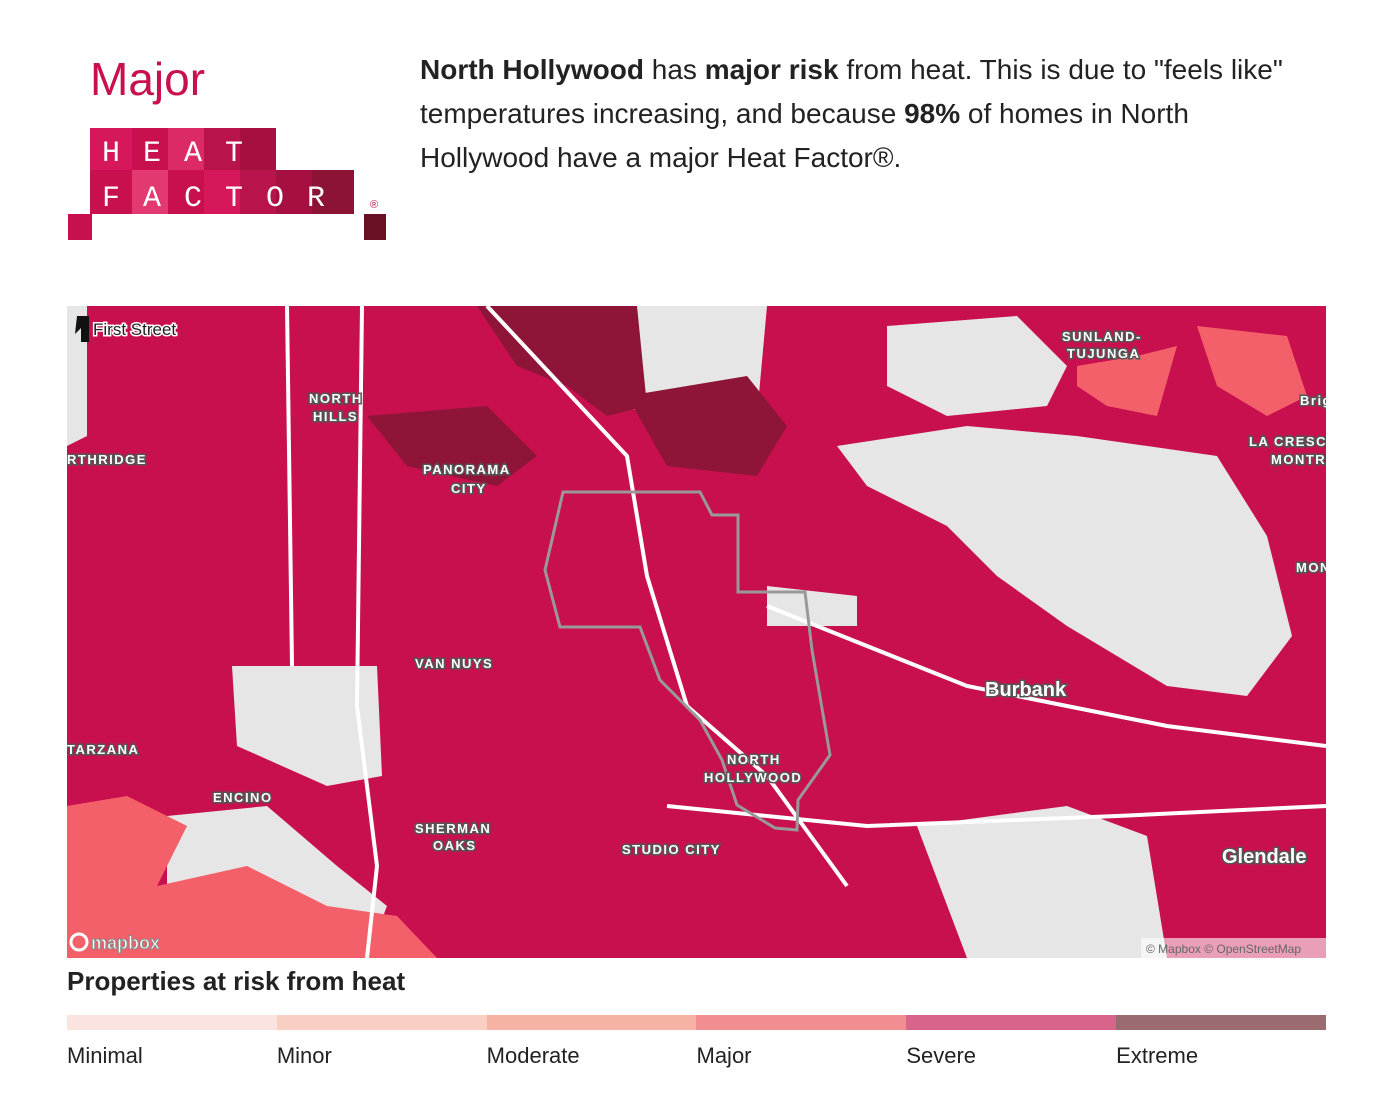  Describe the element at coordinates (1223, 949) in the screenshot. I see `attribution: © Mapbox © OpenStreetMap` at that location.